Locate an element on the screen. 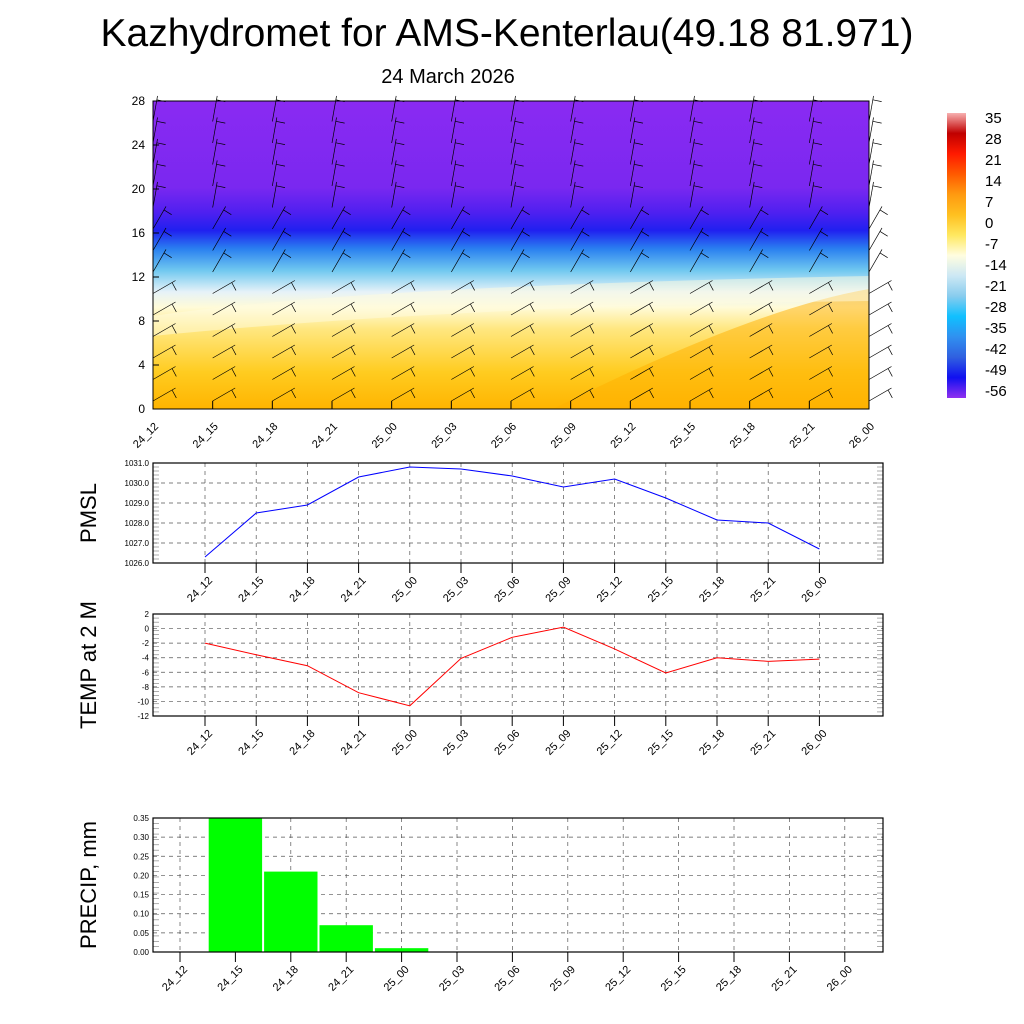 The image size is (1024, 1024). y-tick-label: -8 is located at coordinates (146, 687).